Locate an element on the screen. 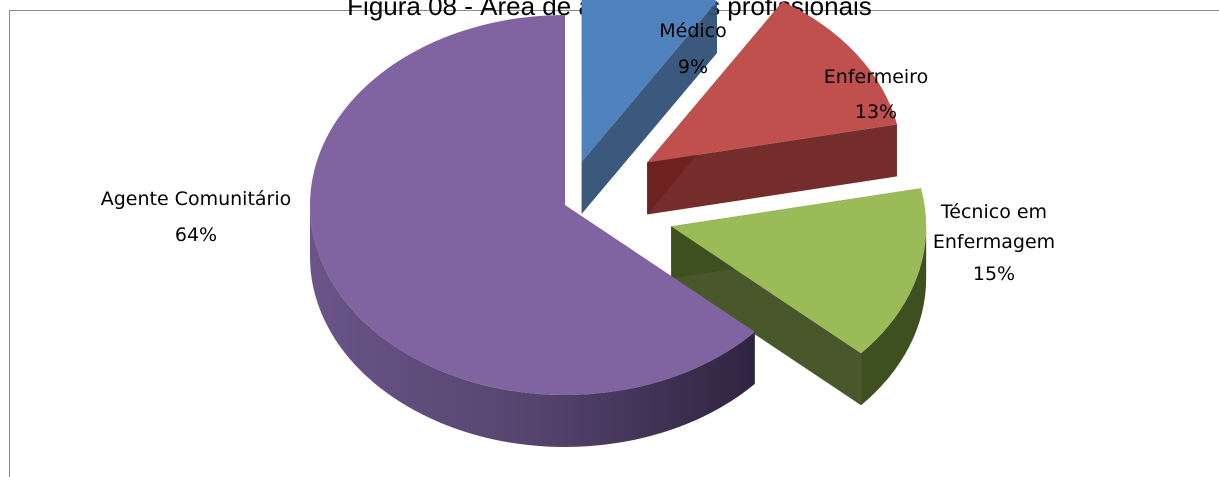 Image resolution: width=1219 pixels, height=477 pixels. slice-top-tecnico is located at coordinates (799, 271).